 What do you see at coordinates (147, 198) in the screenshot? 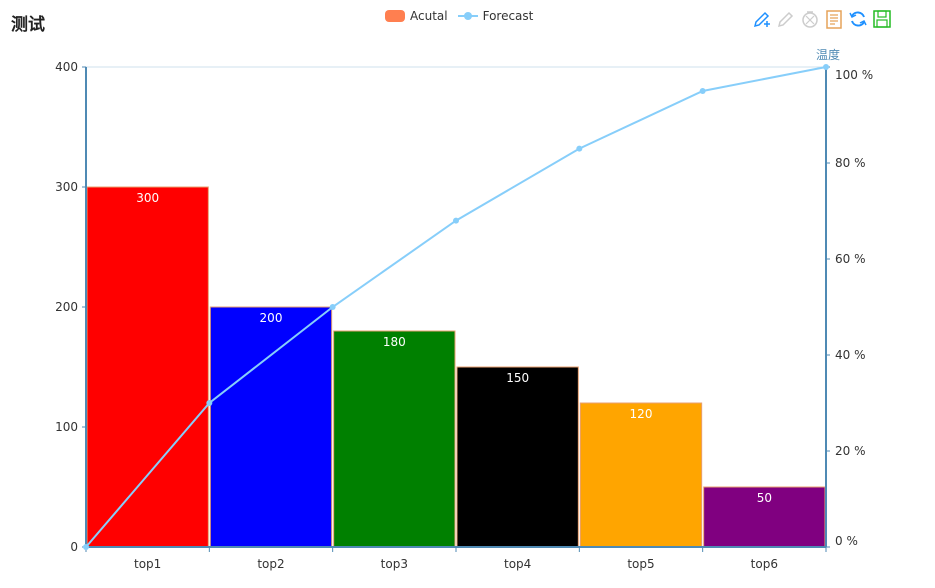
I see `bar-label-top1: 300` at bounding box center [147, 198].